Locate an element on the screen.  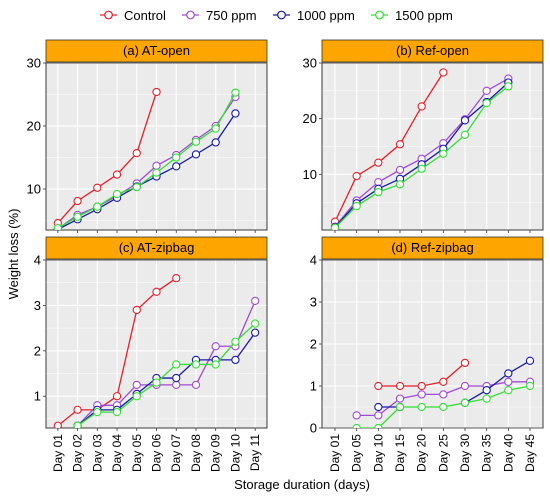
legend-item: Control is located at coordinates (133, 15).